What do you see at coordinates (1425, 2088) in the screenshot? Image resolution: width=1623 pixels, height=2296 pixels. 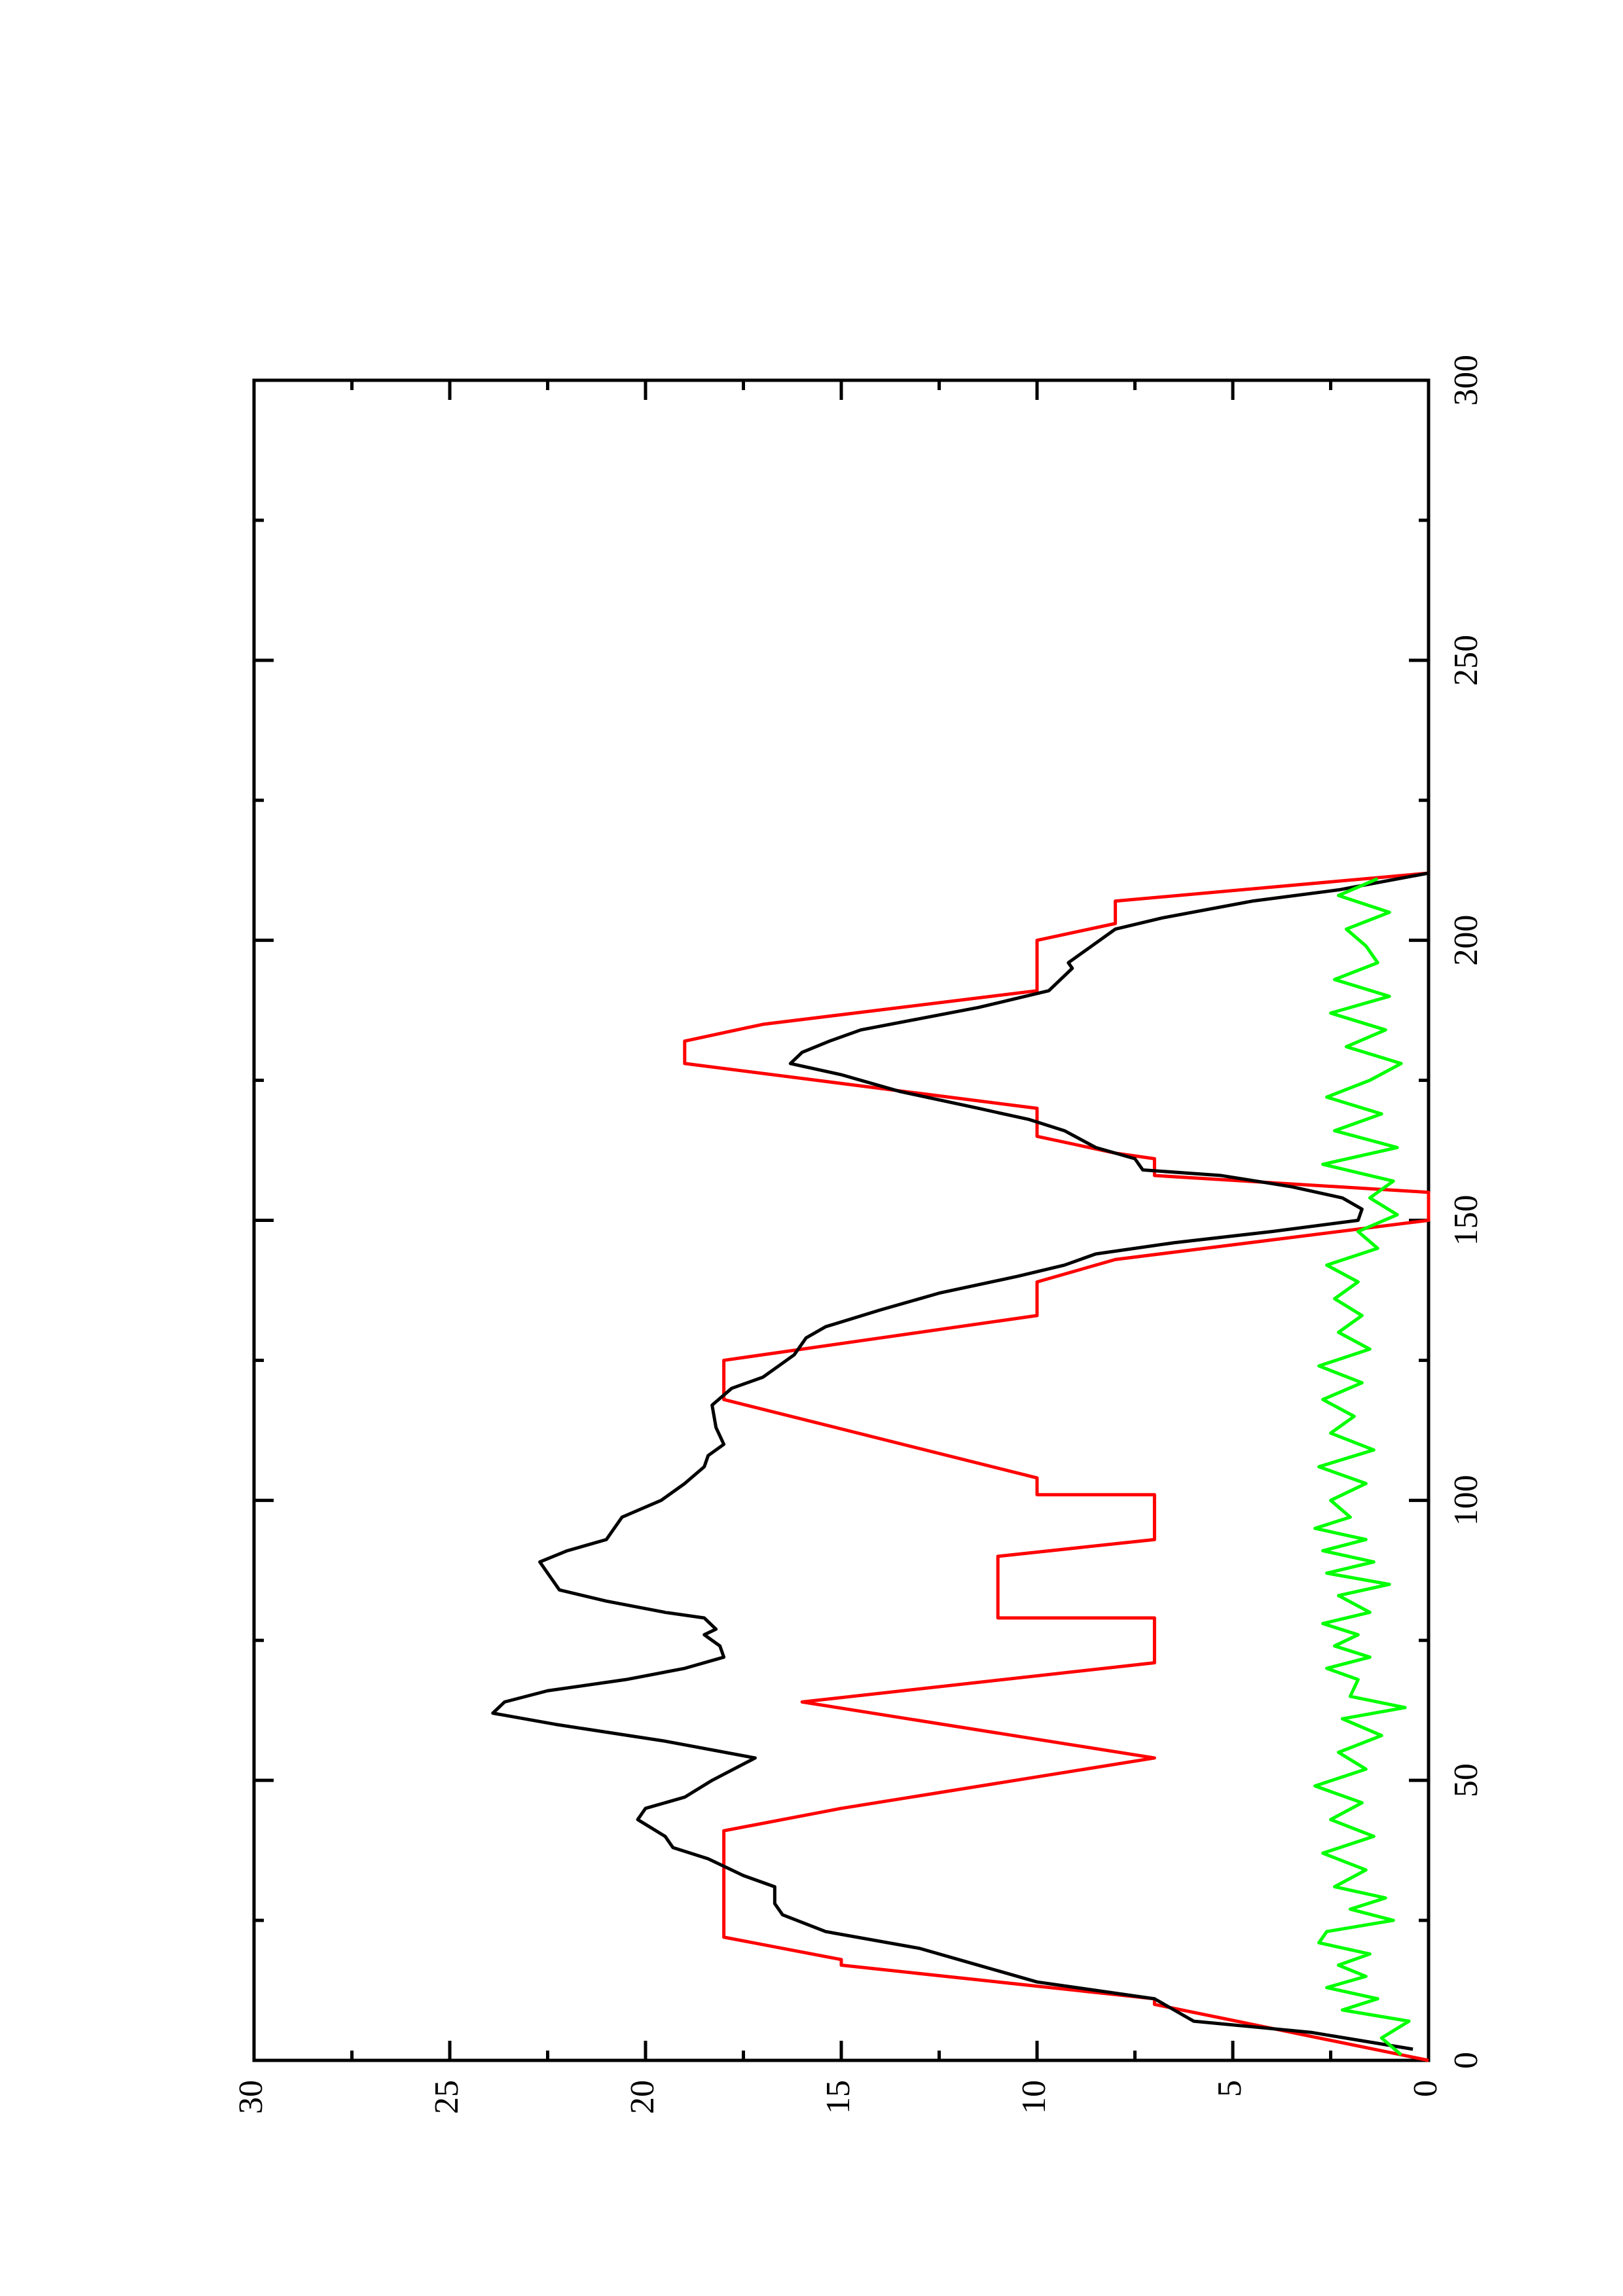 I see `y-tick-label: 0` at bounding box center [1425, 2088].